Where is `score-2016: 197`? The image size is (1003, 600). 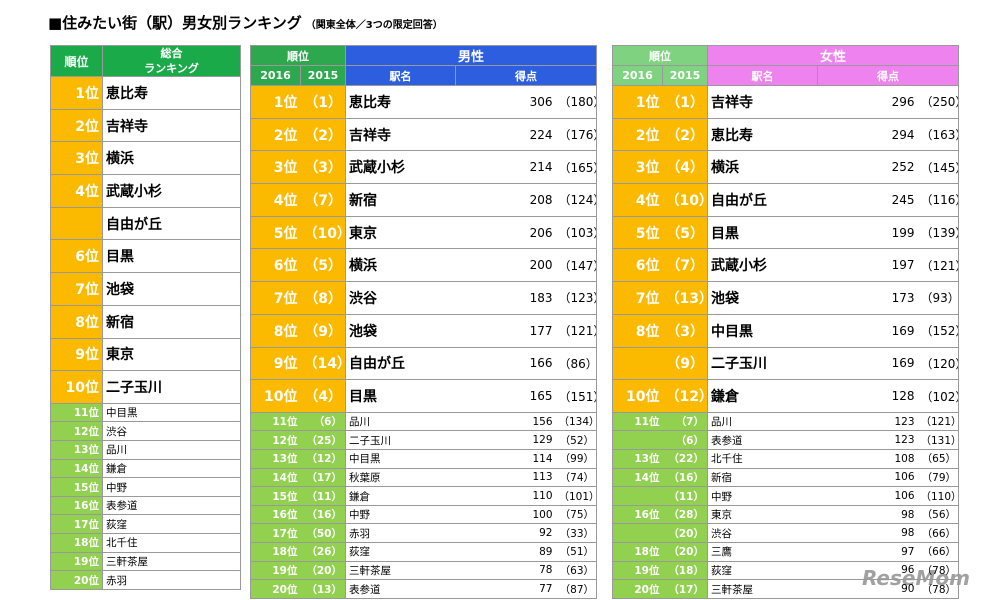
score-2016: 197 is located at coordinates (867, 265).